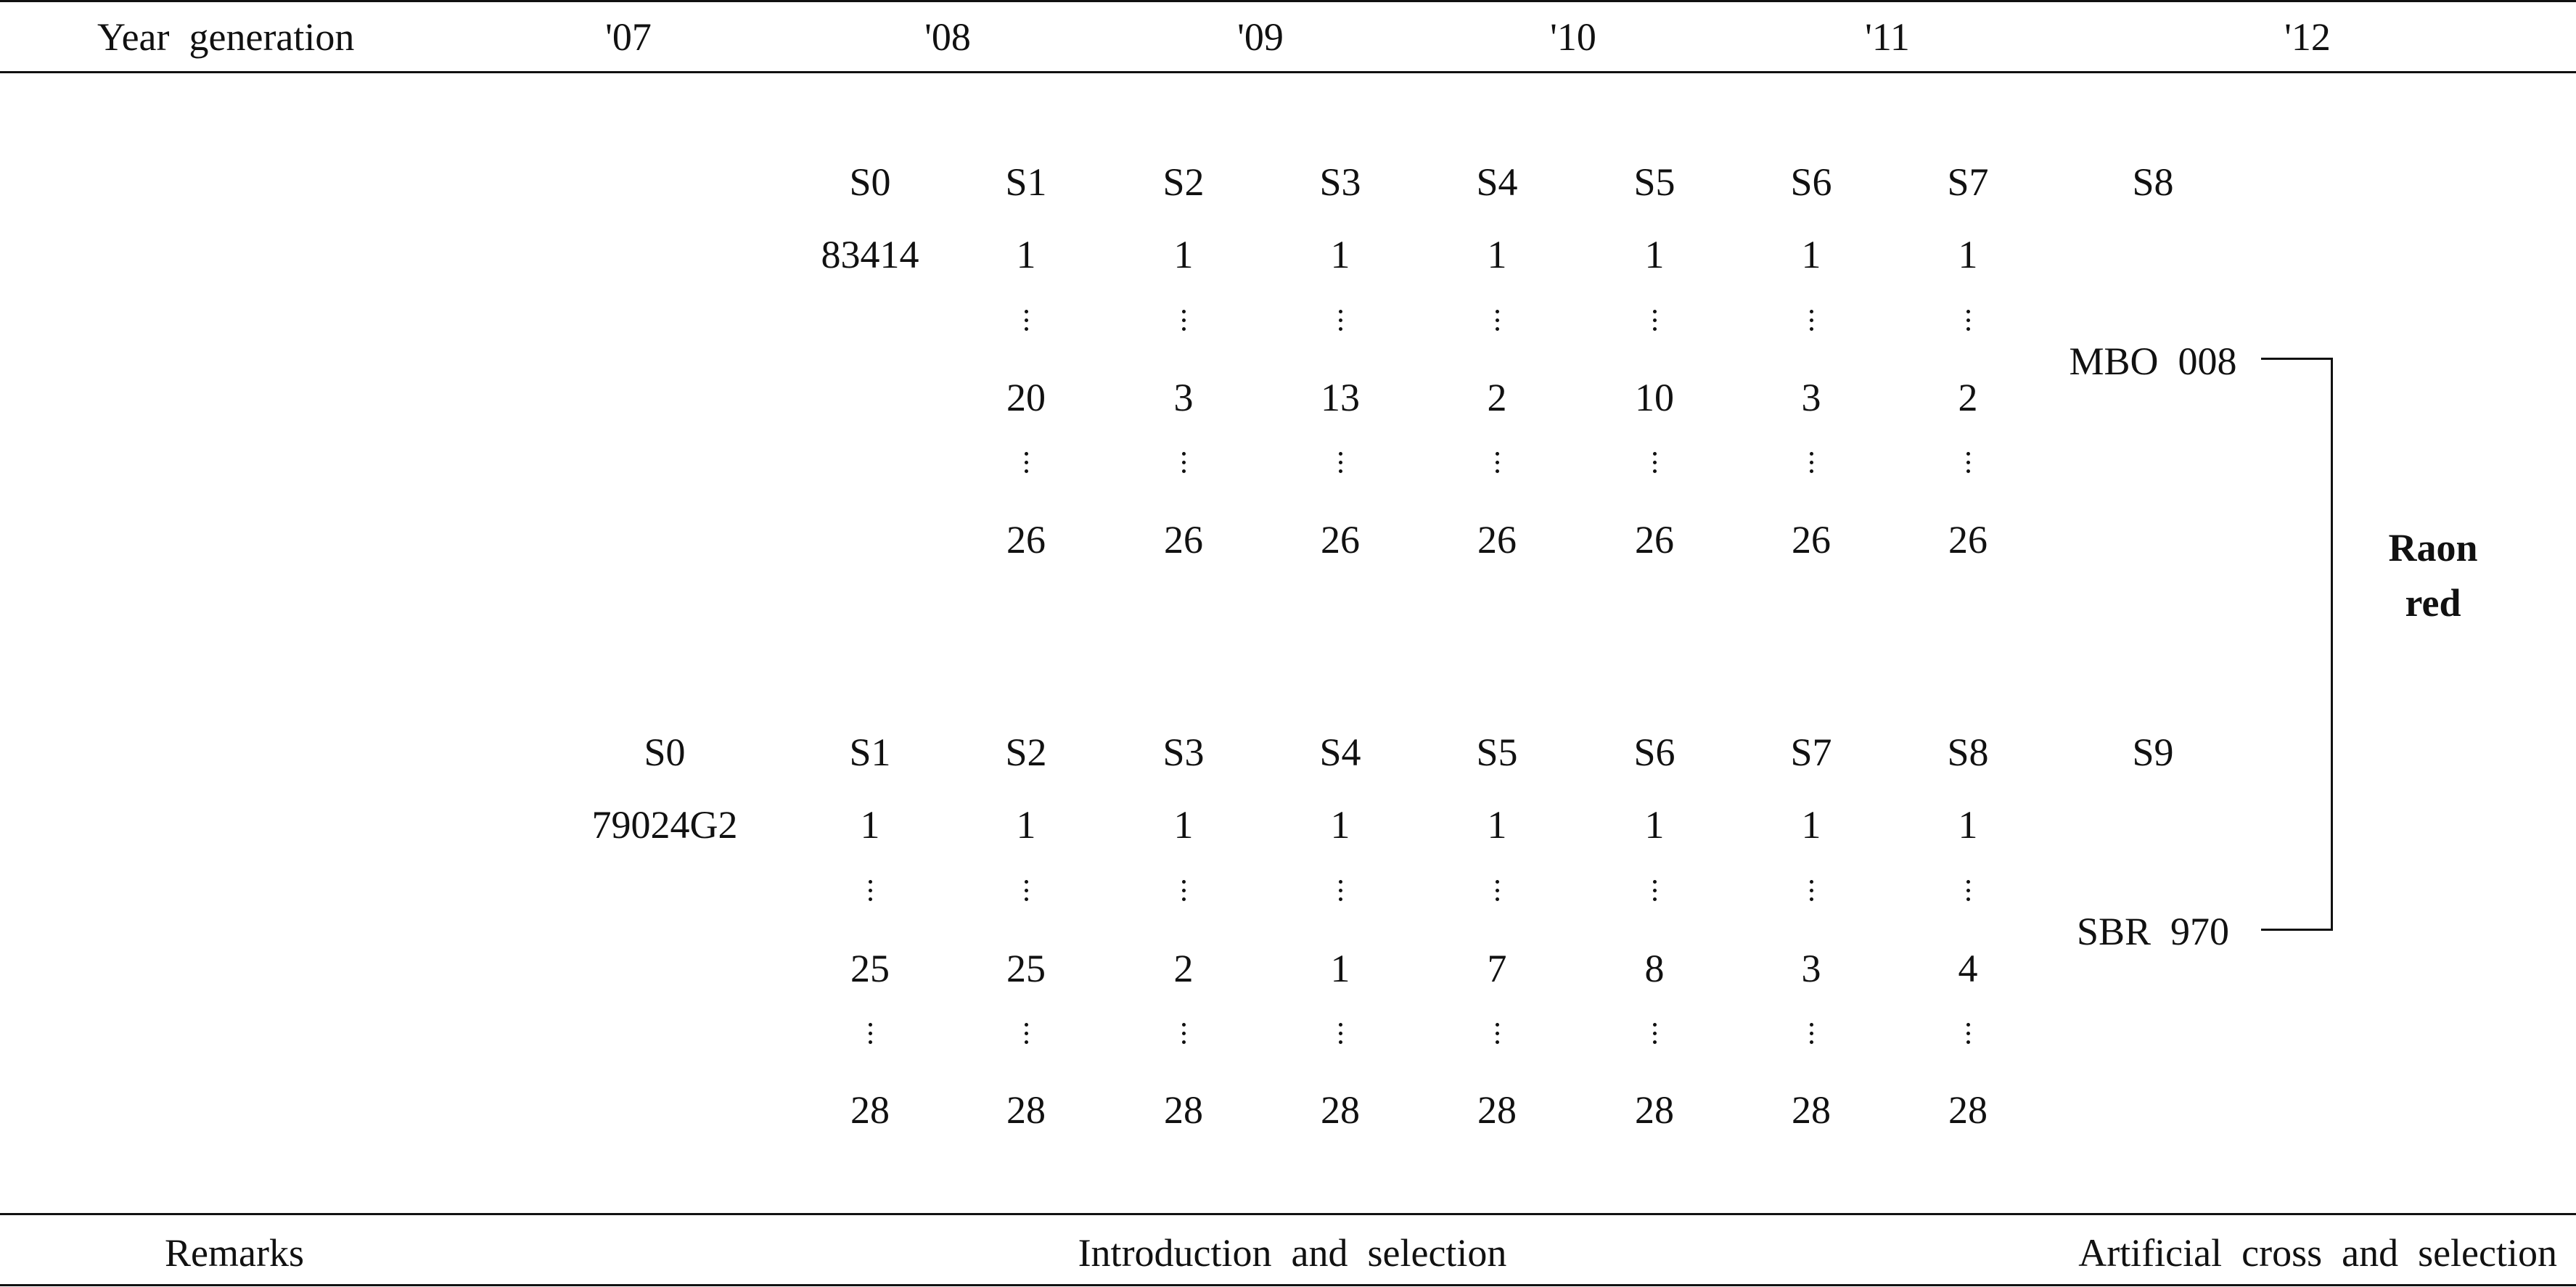 This screenshot has width=2576, height=1287. What do you see at coordinates (870, 254) in the screenshot?
I see `origin-accession: 83414` at bounding box center [870, 254].